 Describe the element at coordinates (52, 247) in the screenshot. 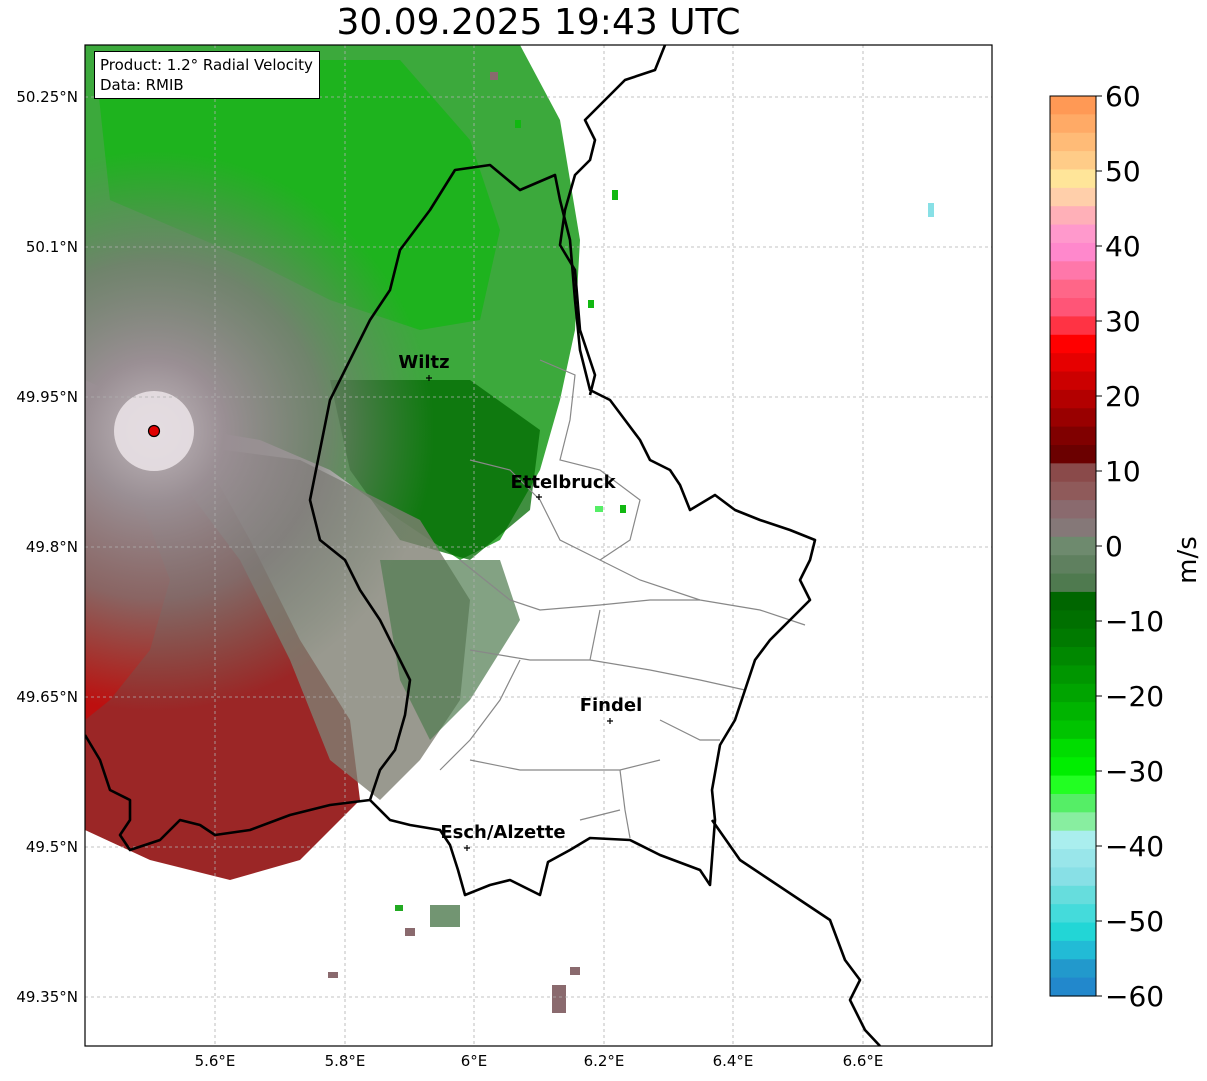

I see `y-tick-label: 50.1°N` at that location.